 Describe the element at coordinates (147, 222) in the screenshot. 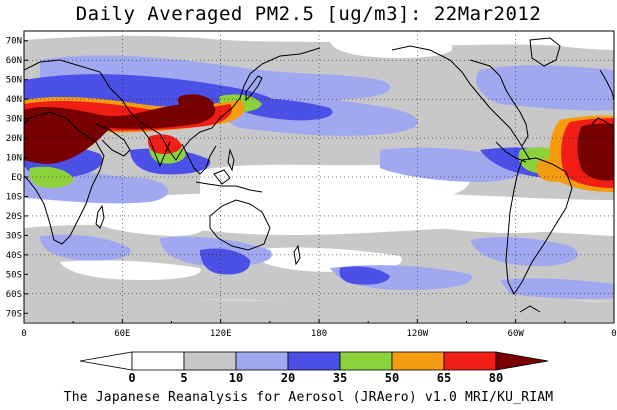

I see `clean-indian-ocean` at that location.